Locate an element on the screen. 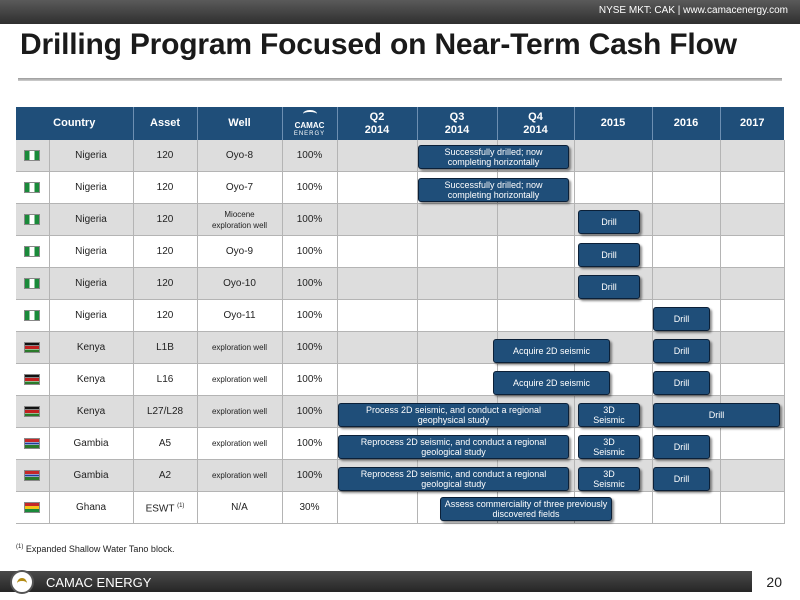 This screenshot has width=800, height=600. gantt-bar-l27-3d-seismic: 3D Seismic is located at coordinates (609, 415).